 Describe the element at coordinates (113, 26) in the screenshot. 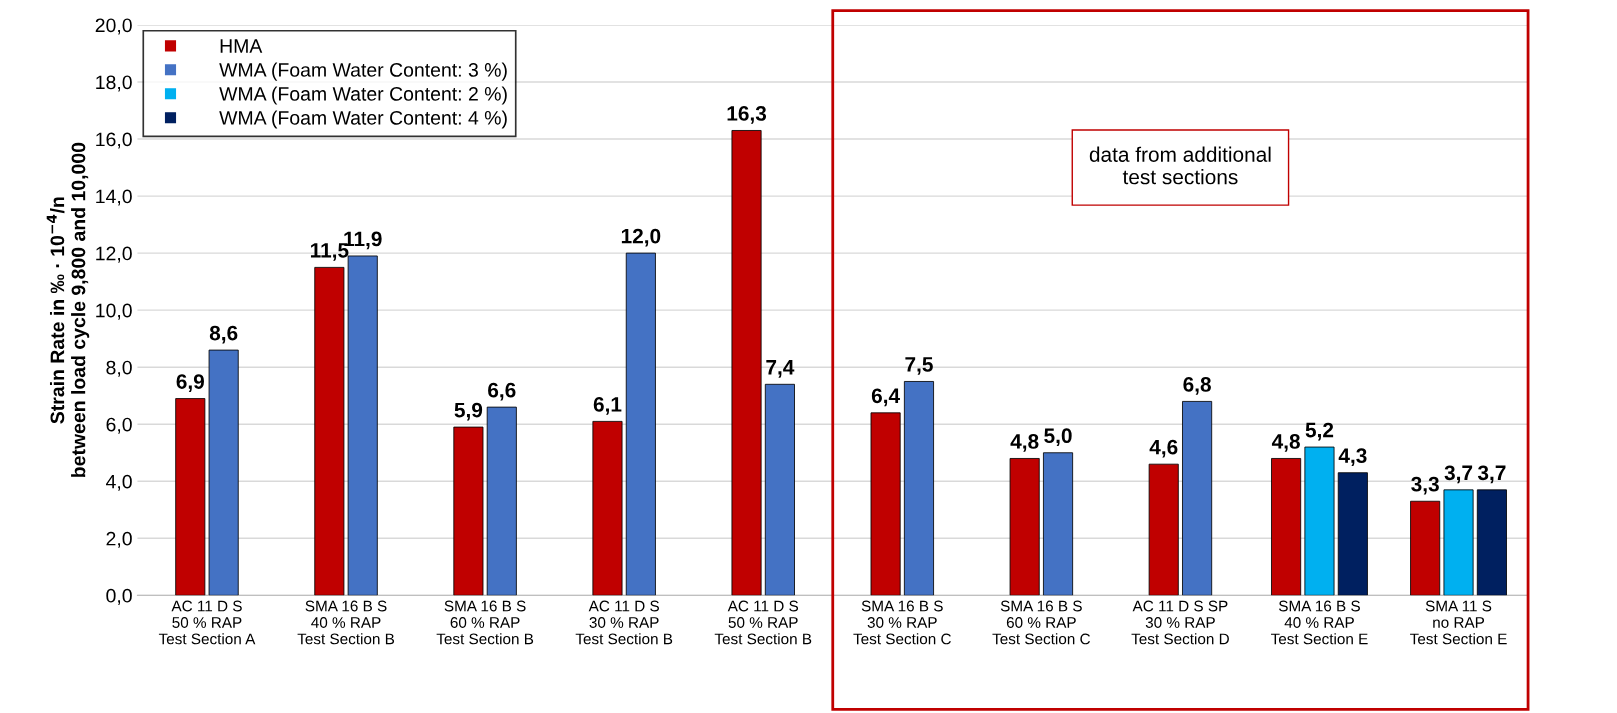

I see `y-tick-label: 20,0` at that location.